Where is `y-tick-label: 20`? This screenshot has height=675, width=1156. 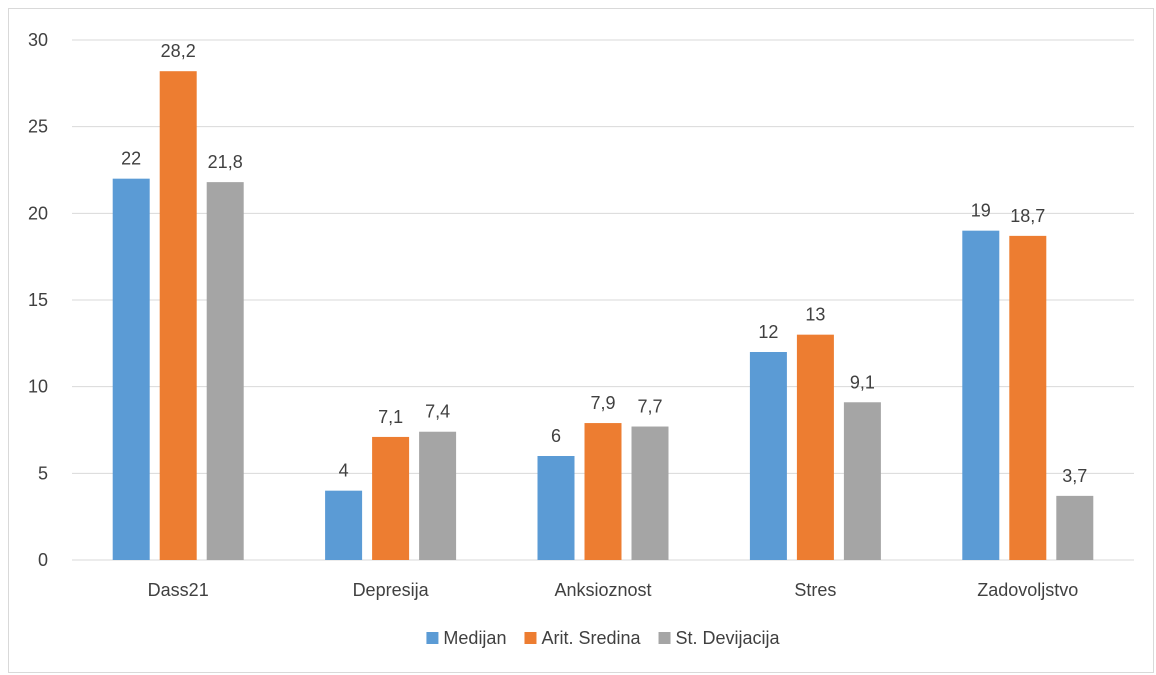 y-tick-label: 20 is located at coordinates (38, 213).